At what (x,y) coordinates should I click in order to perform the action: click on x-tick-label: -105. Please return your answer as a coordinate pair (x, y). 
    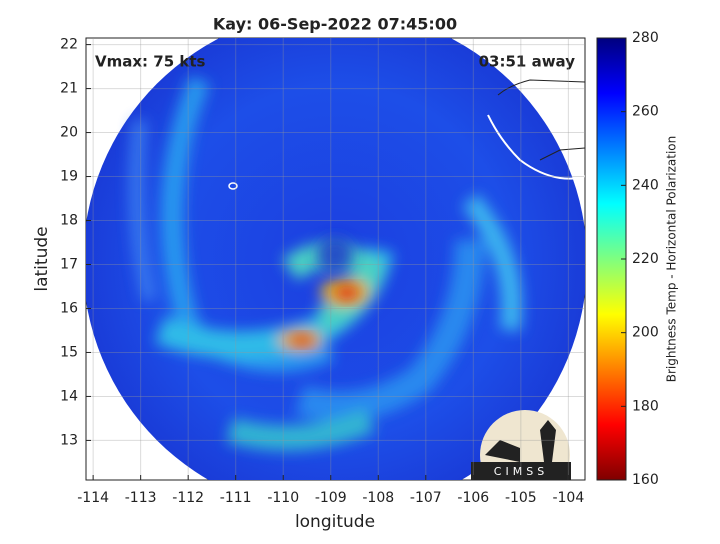
    Looking at the image, I should click on (521, 498).